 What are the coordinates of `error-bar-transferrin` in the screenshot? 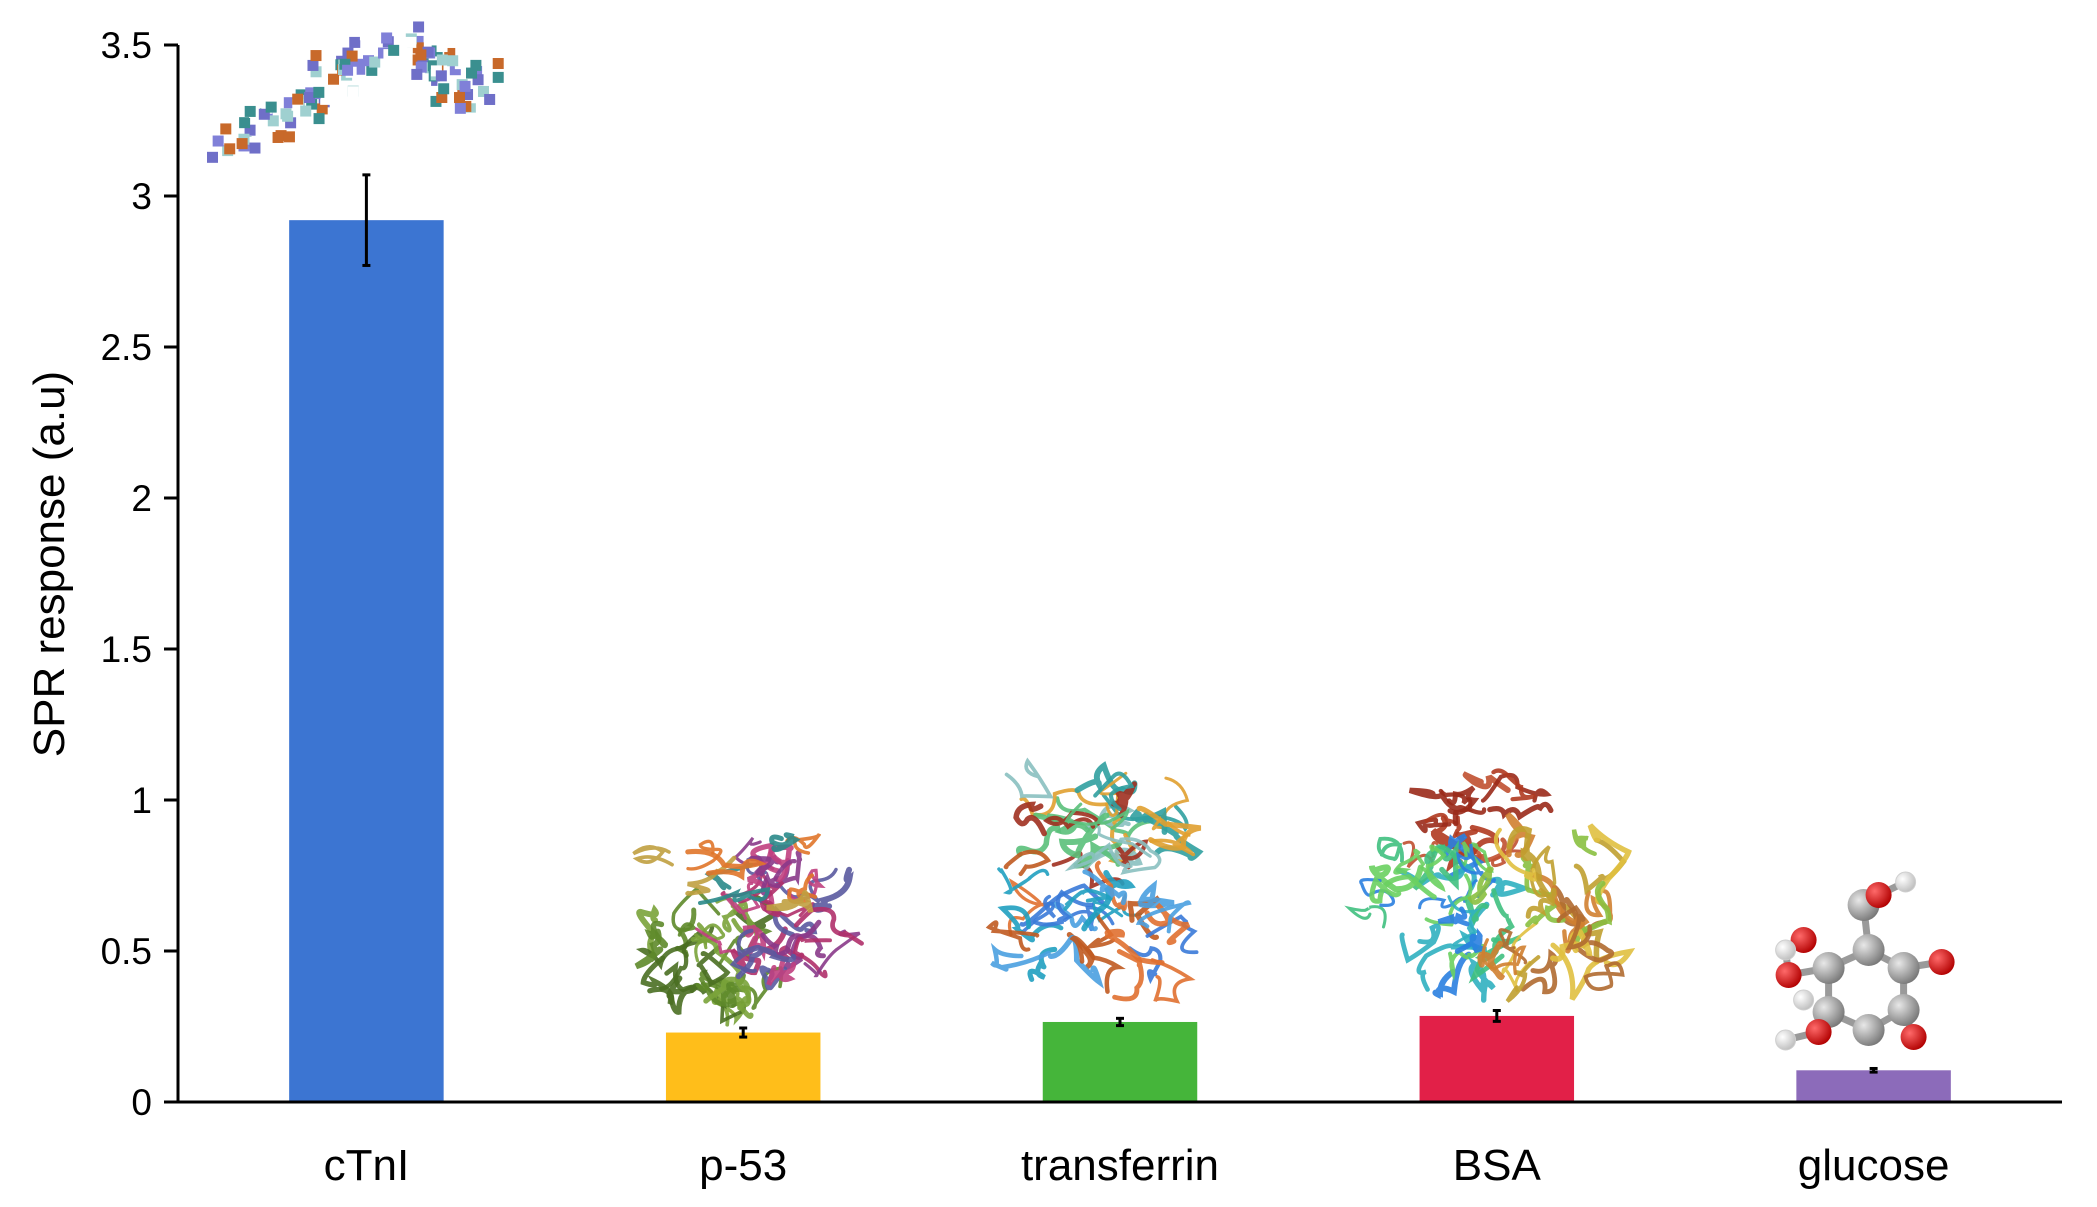 It's located at (1120, 1022).